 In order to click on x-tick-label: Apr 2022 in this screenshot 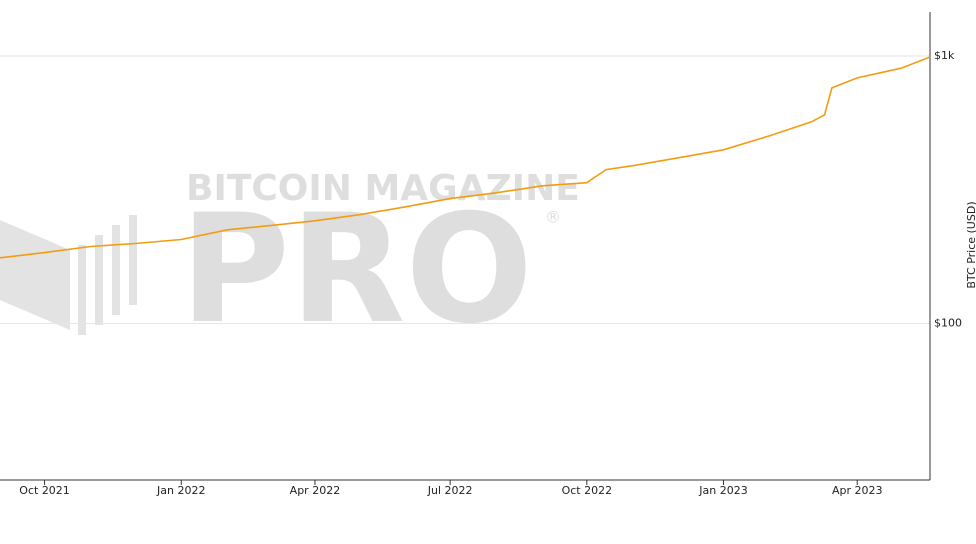, I will do `click(315, 490)`.